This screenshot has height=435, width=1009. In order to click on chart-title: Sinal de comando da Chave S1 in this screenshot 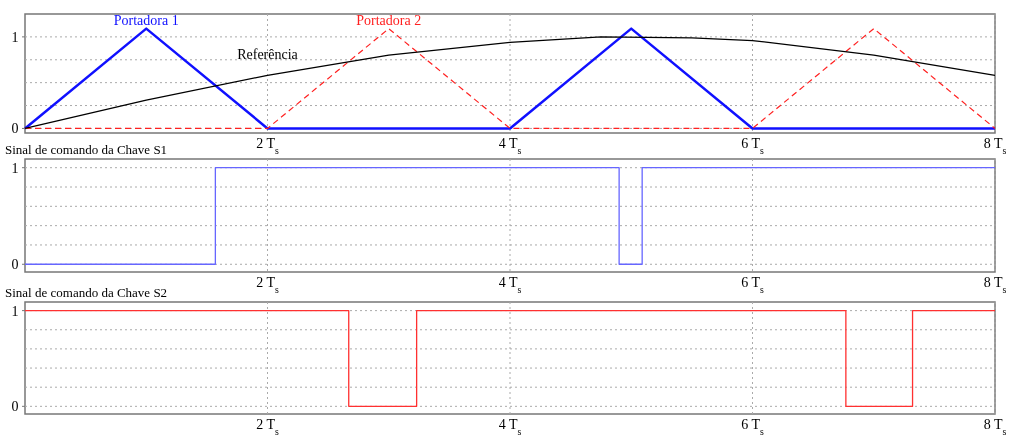, I will do `click(86, 149)`.